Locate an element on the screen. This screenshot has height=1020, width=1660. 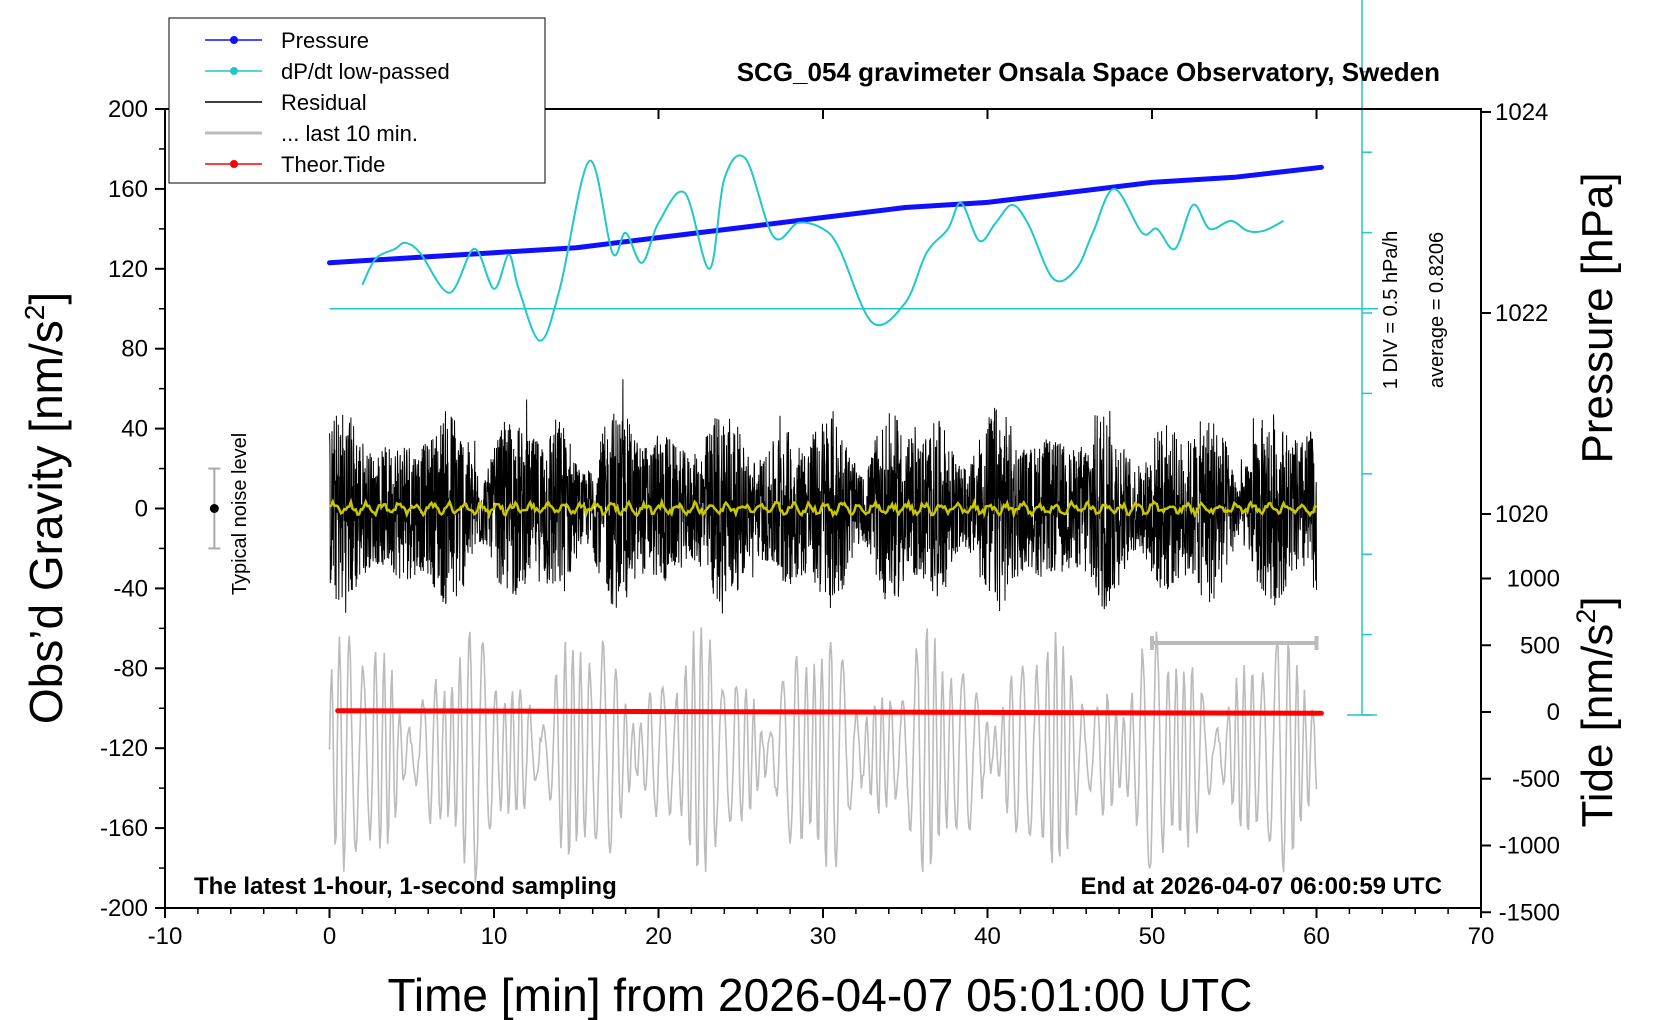
theor-tide-series is located at coordinates (829, 712).